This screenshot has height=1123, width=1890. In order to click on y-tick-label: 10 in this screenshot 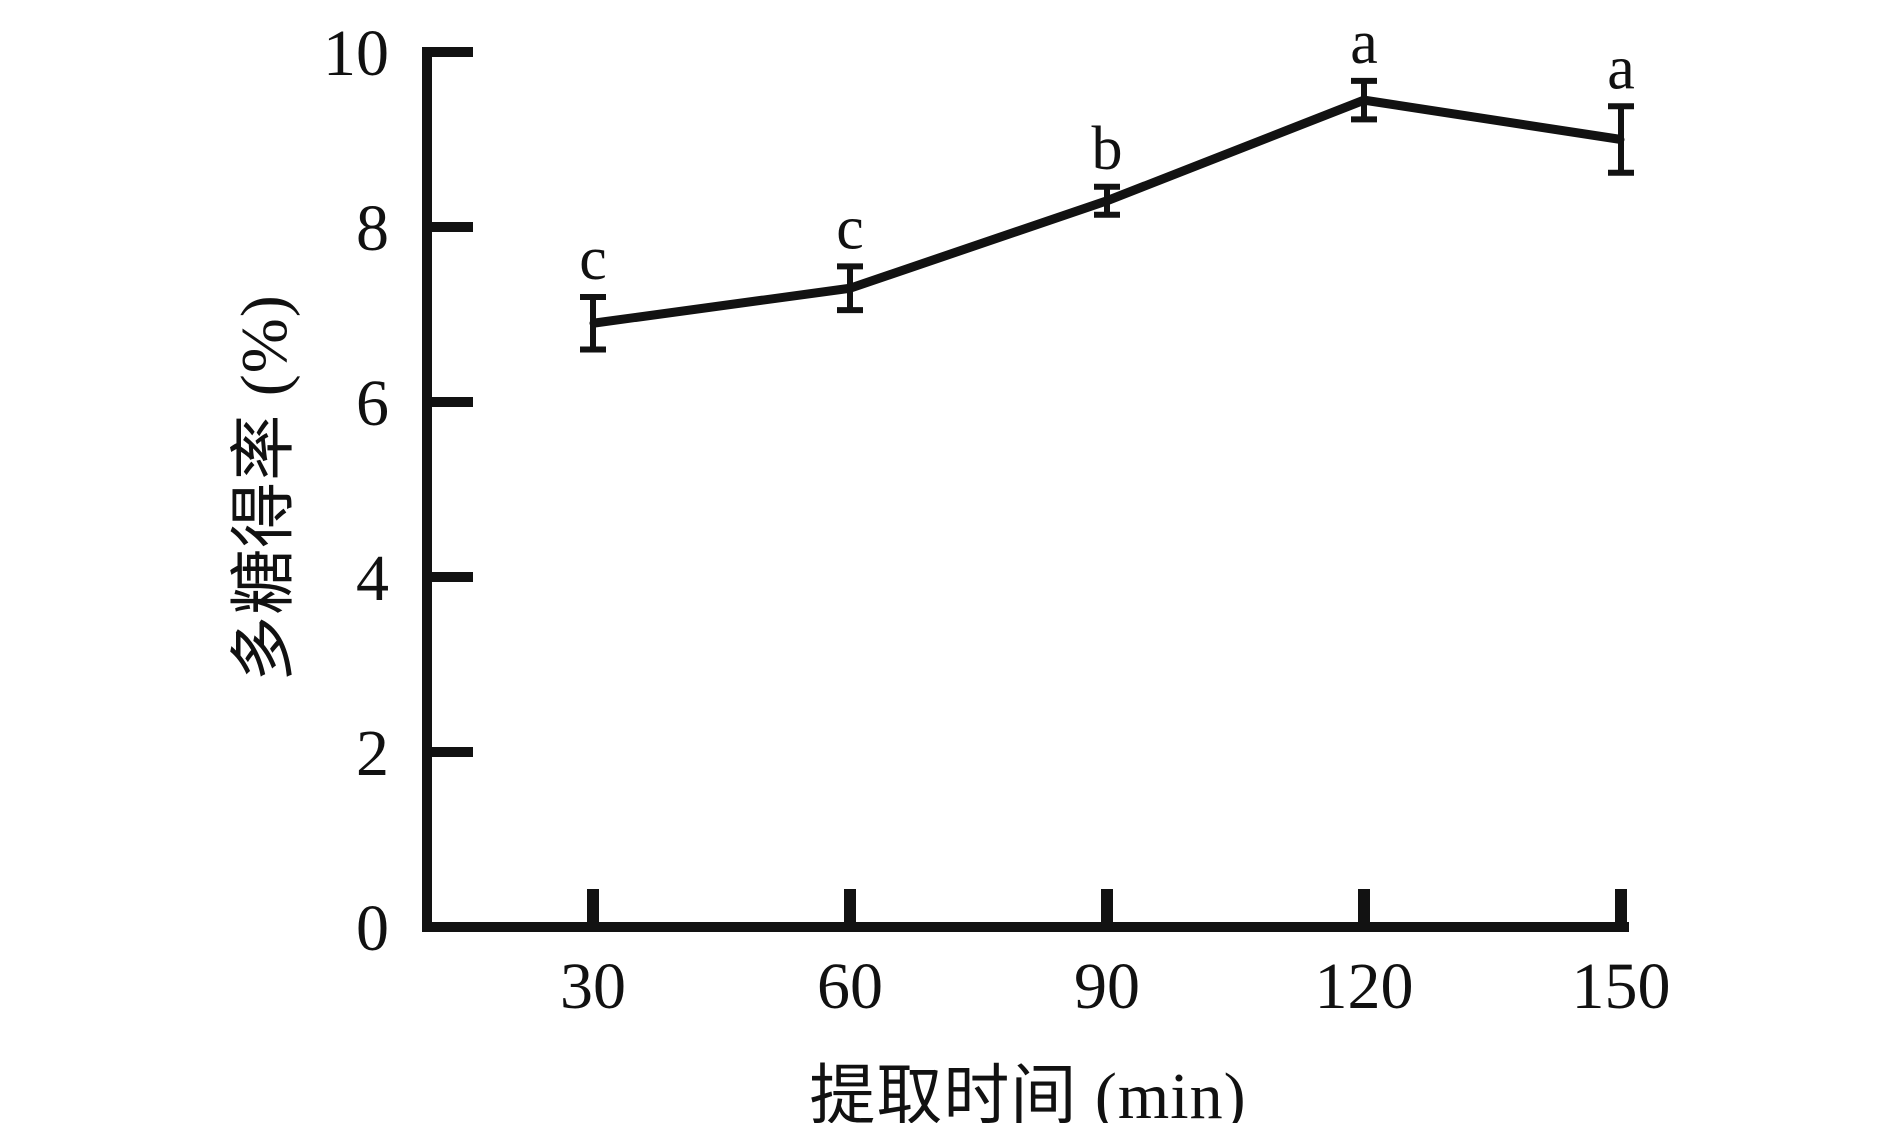, I will do `click(356, 53)`.